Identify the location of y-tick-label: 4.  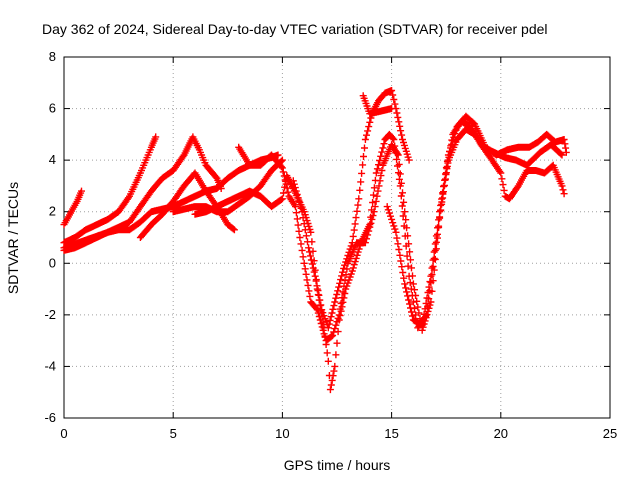
(52, 159).